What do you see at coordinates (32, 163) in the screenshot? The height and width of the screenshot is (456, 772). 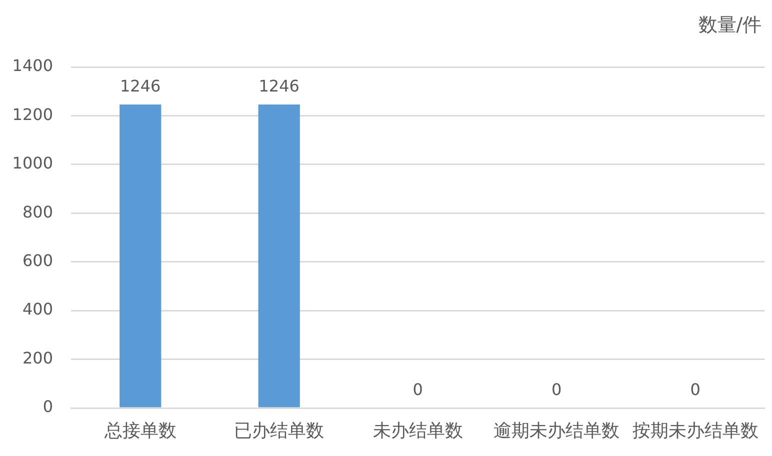 I see `y-tick-label: 1000` at bounding box center [32, 163].